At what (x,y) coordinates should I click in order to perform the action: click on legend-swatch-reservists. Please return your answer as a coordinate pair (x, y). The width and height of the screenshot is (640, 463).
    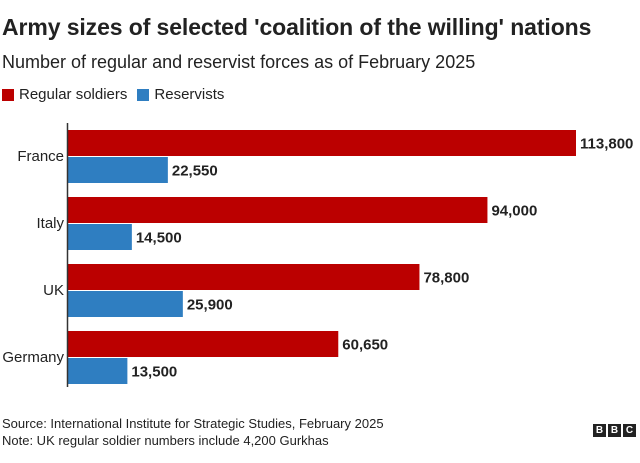
    Looking at the image, I should click on (143, 94).